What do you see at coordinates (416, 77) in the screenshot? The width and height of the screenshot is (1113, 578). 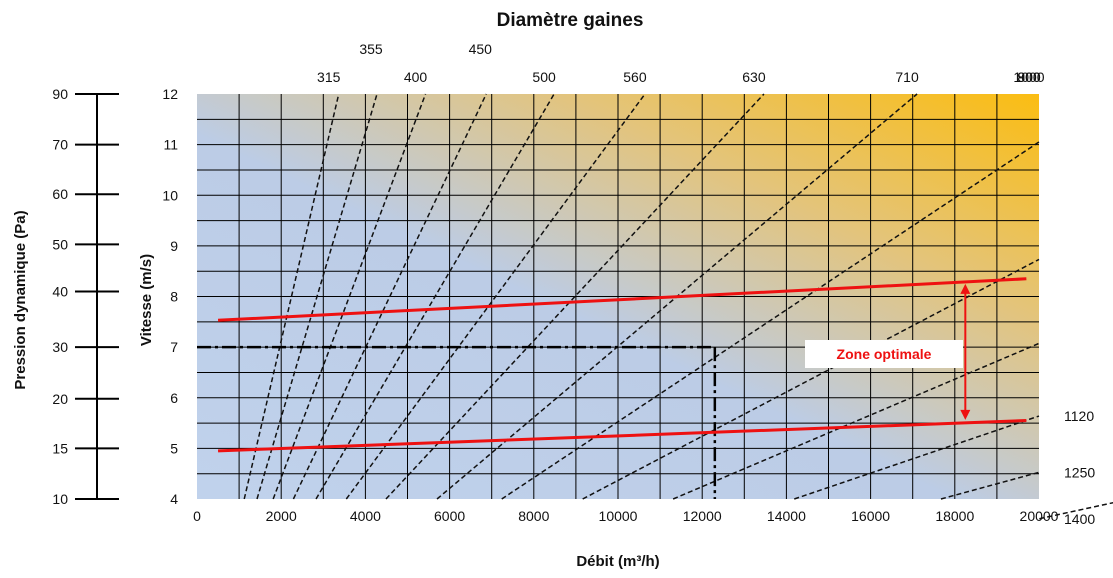 I see `diameter-label: 400` at bounding box center [416, 77].